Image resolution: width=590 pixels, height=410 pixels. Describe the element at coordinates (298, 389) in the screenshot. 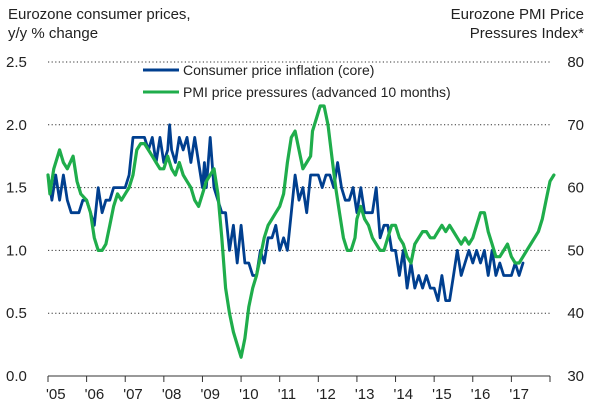

I see `x-axis-ticks: '05 '06 '07 '08 '09 '10 '11 '12 '13 '14 '15 '16 '17` at that location.